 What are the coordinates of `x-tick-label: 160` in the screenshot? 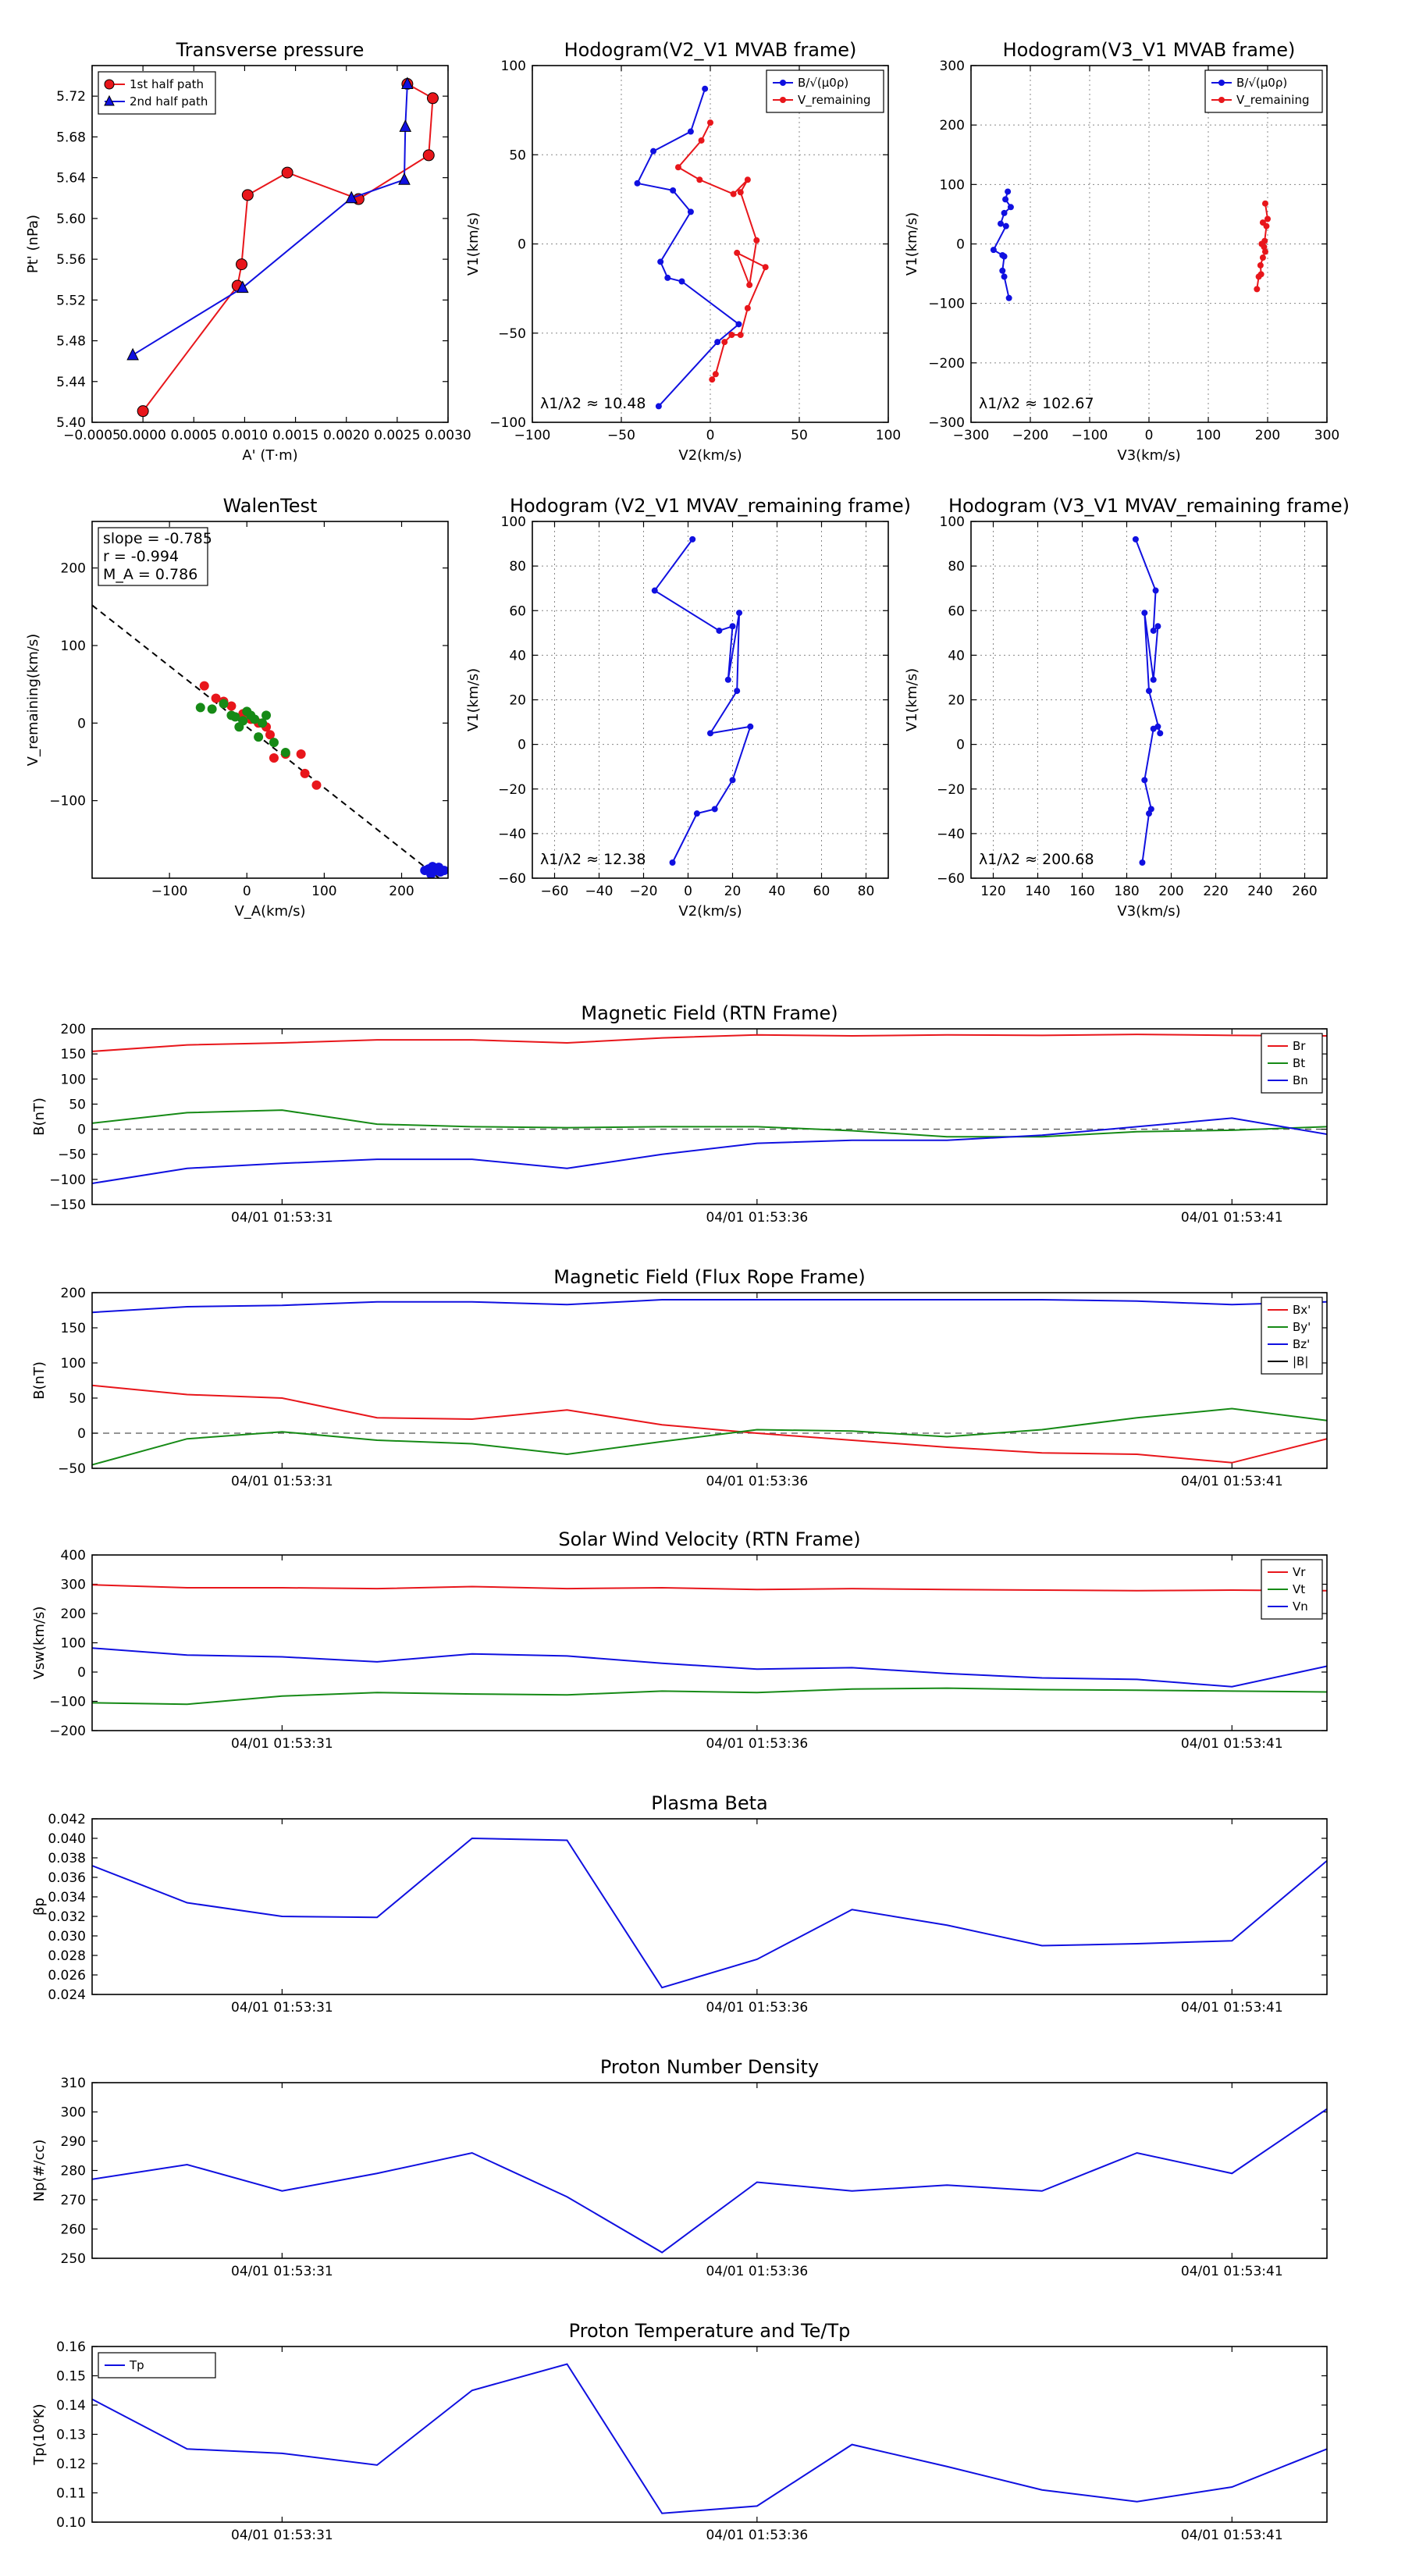 It's located at (1081, 891).